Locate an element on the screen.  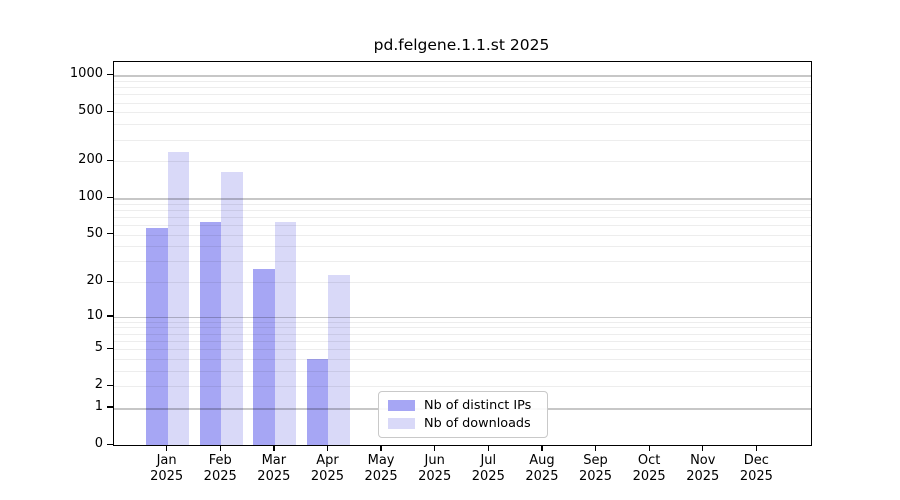
bar-downloads-mar is located at coordinates (285, 333).